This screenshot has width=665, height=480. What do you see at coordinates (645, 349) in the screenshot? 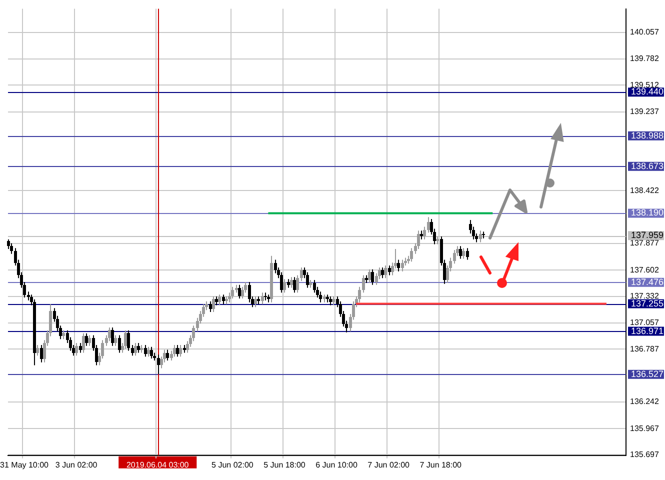
I see `y-tick-label: 136.787` at bounding box center [645, 349].